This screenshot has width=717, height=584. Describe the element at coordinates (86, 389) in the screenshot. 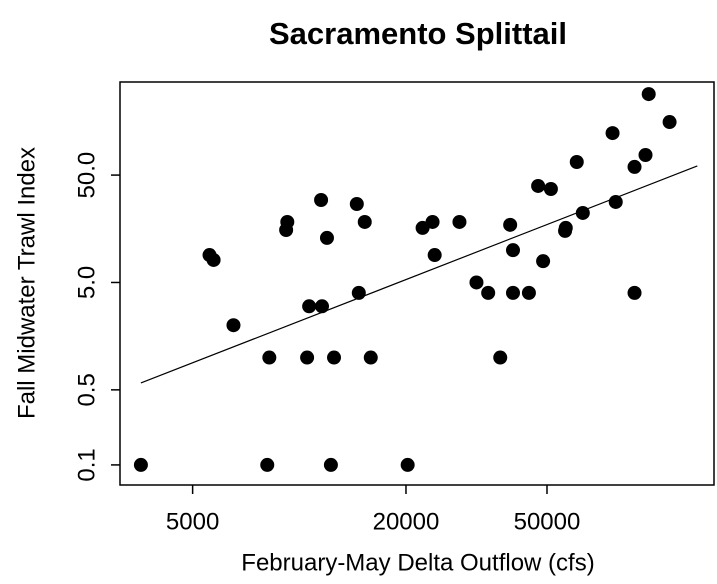

I see `y-tick-label: 0.5` at that location.